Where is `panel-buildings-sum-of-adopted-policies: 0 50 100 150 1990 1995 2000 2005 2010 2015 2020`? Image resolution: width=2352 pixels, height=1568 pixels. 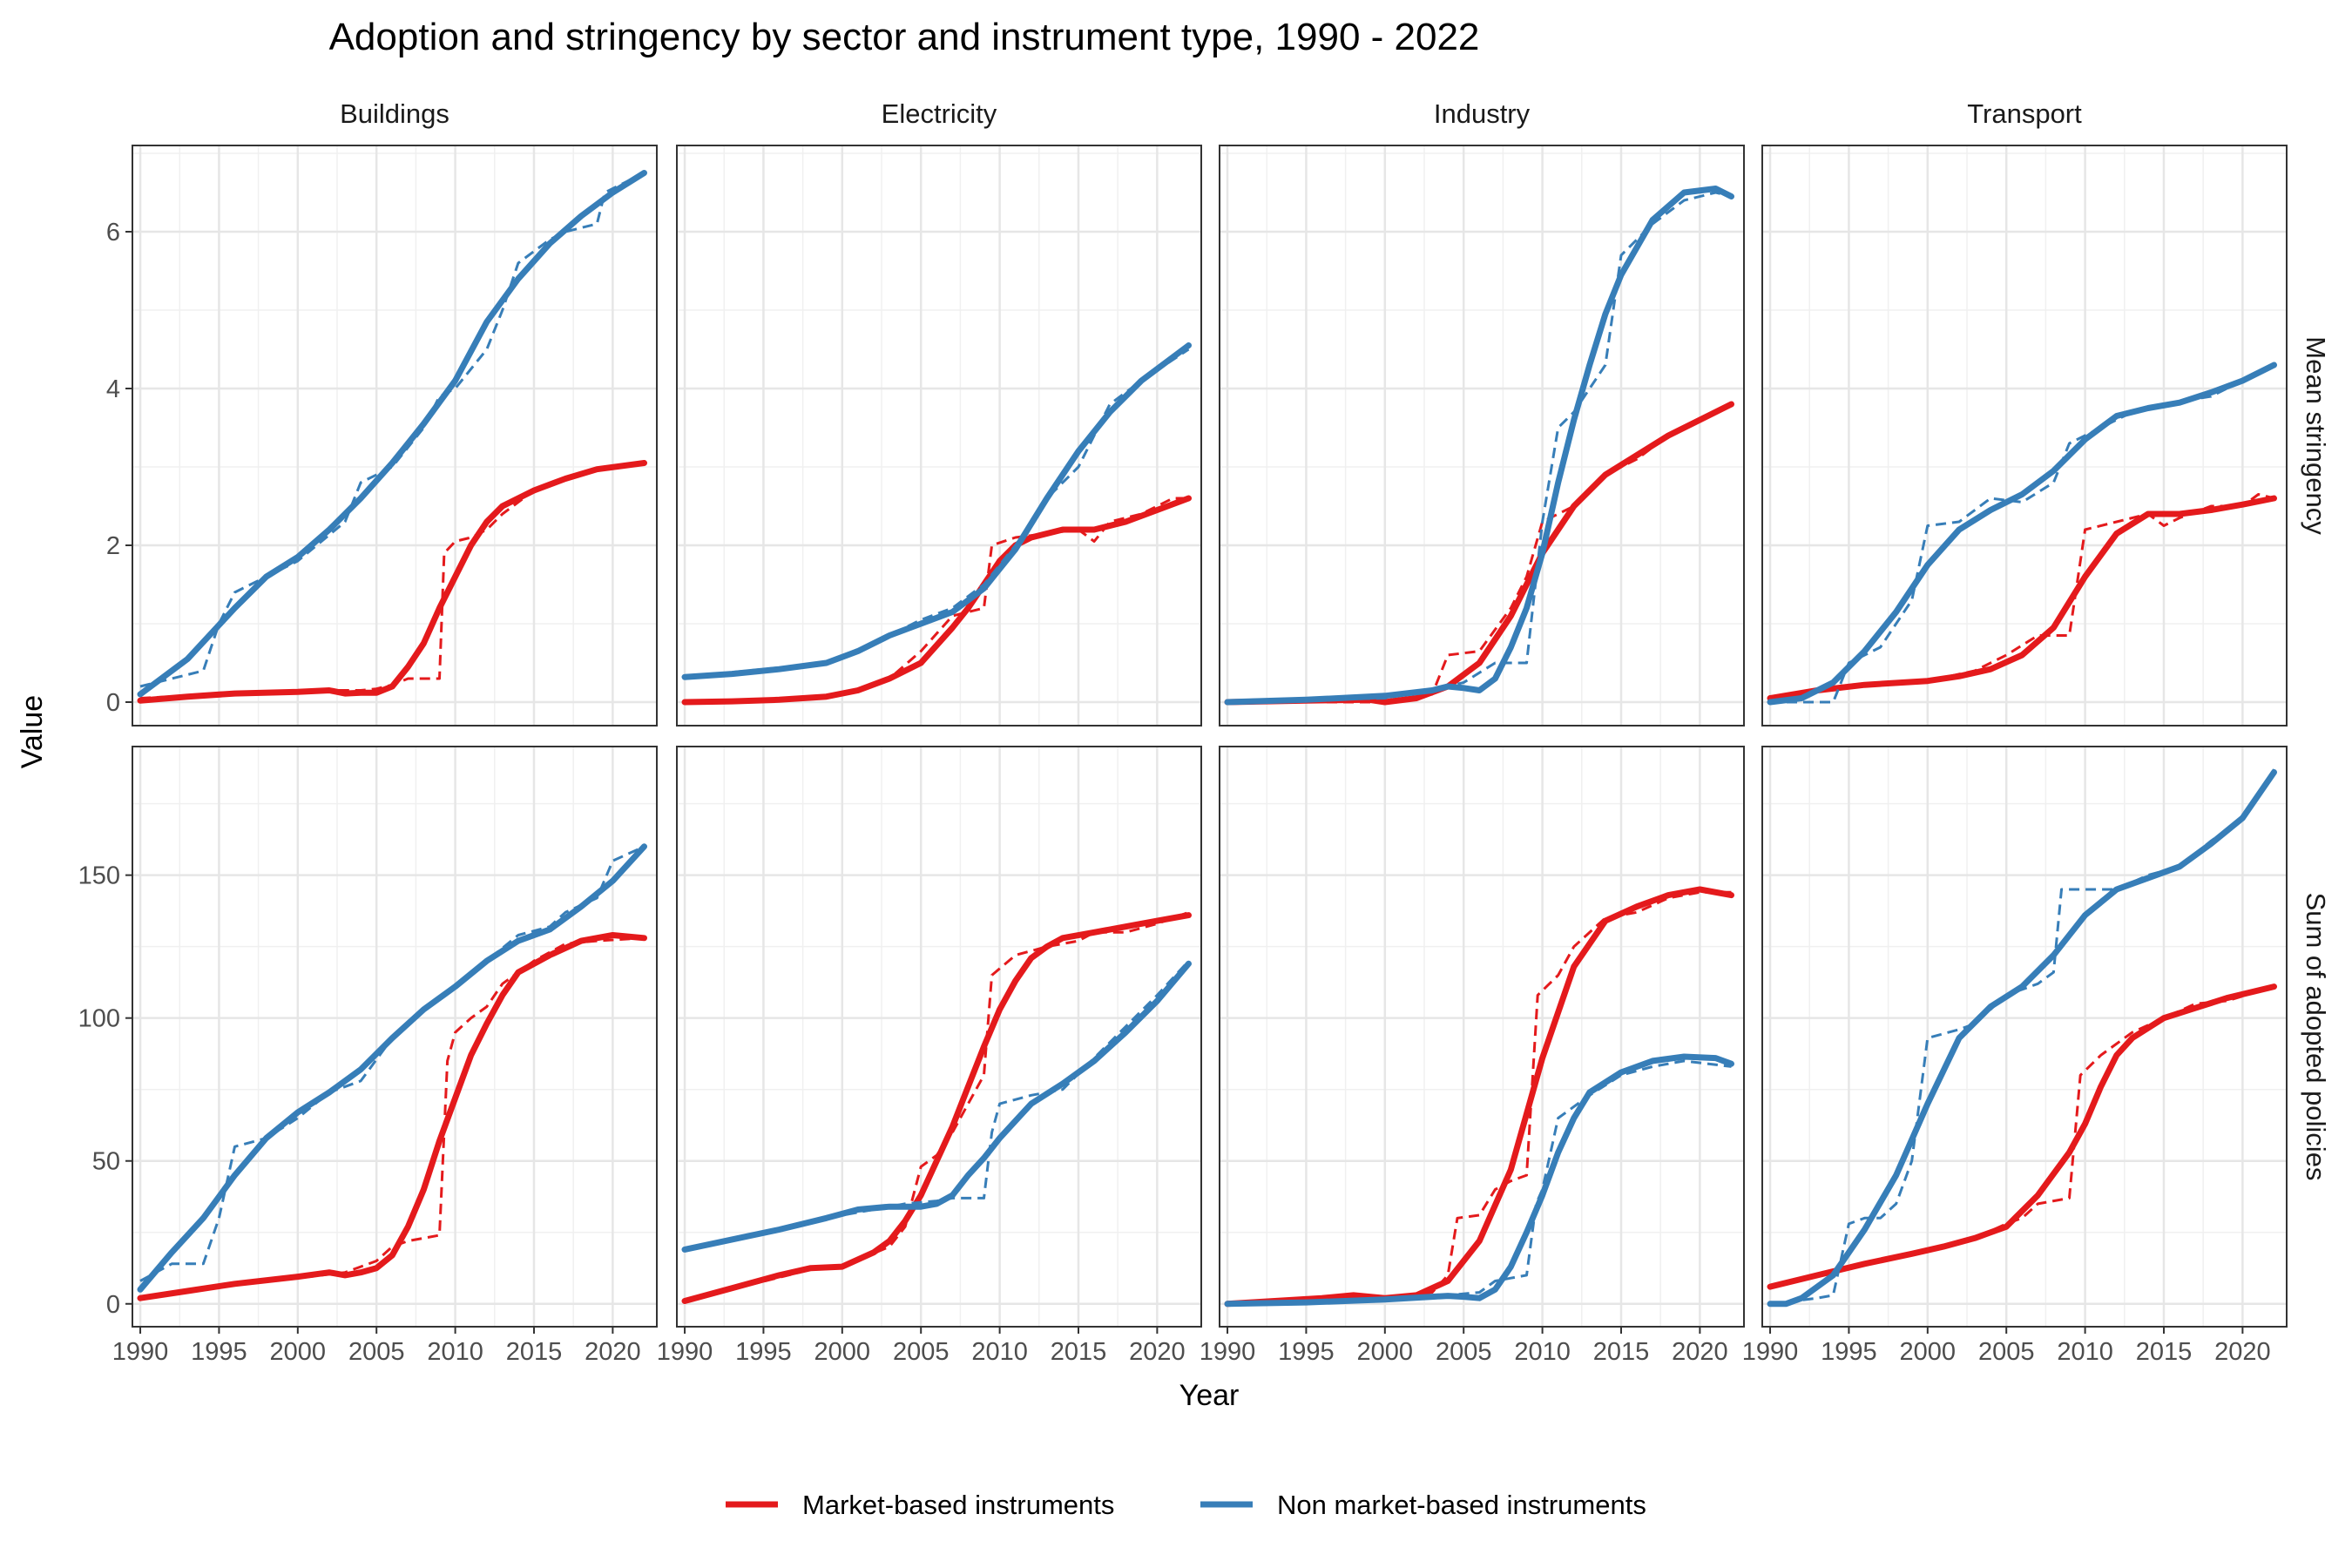
panel-buildings-sum-of-adopted-policies: 0 50 100 150 1990 1995 2000 2005 2010 2015 2020 is located at coordinates (368, 1056).